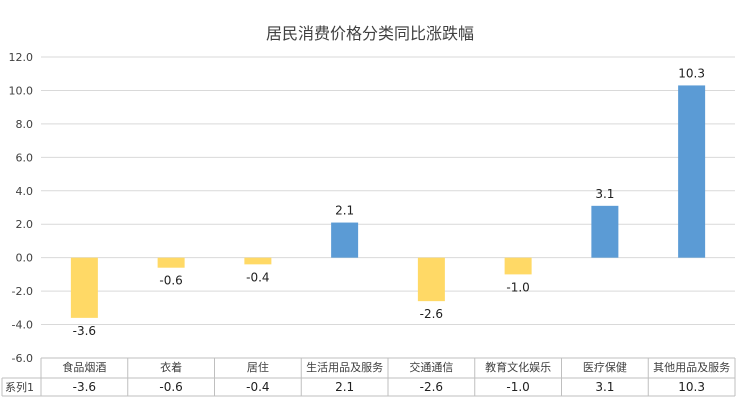 Image resolution: width=740 pixels, height=403 pixels. Describe the element at coordinates (257, 387) in the screenshot. I see `table-value-cell: -0.4` at that location.